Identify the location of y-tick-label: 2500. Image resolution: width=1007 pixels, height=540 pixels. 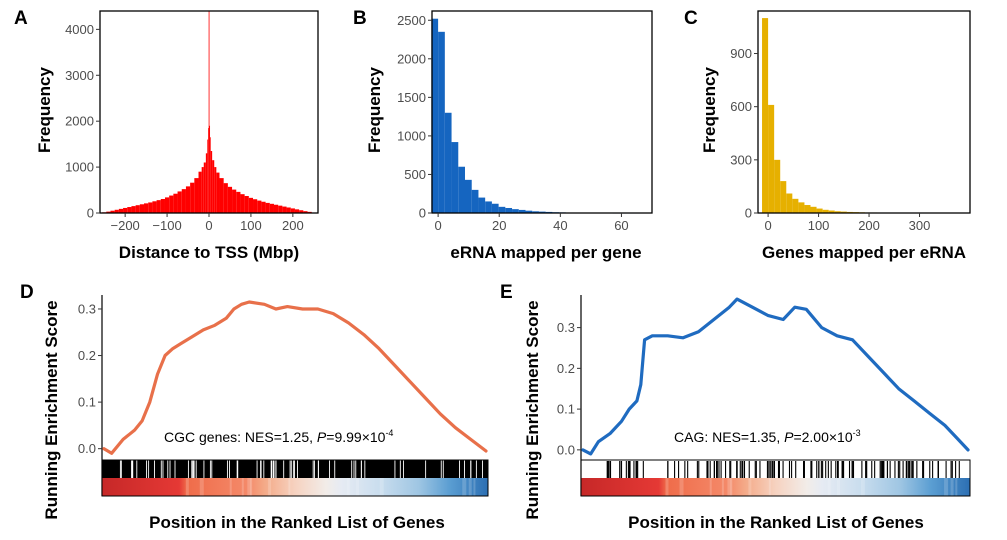
(411, 20).